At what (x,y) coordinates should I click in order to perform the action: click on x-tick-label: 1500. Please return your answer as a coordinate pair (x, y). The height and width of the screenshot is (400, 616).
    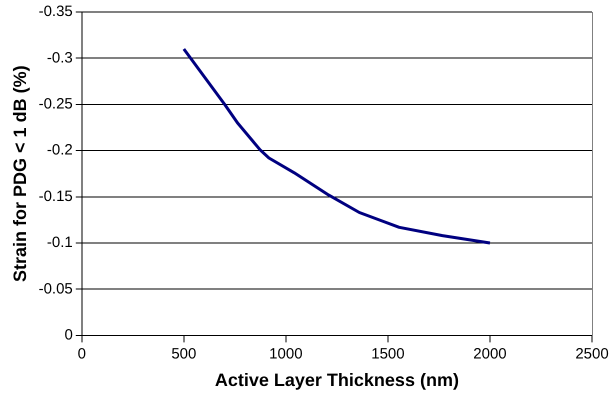
    Looking at the image, I should click on (388, 354).